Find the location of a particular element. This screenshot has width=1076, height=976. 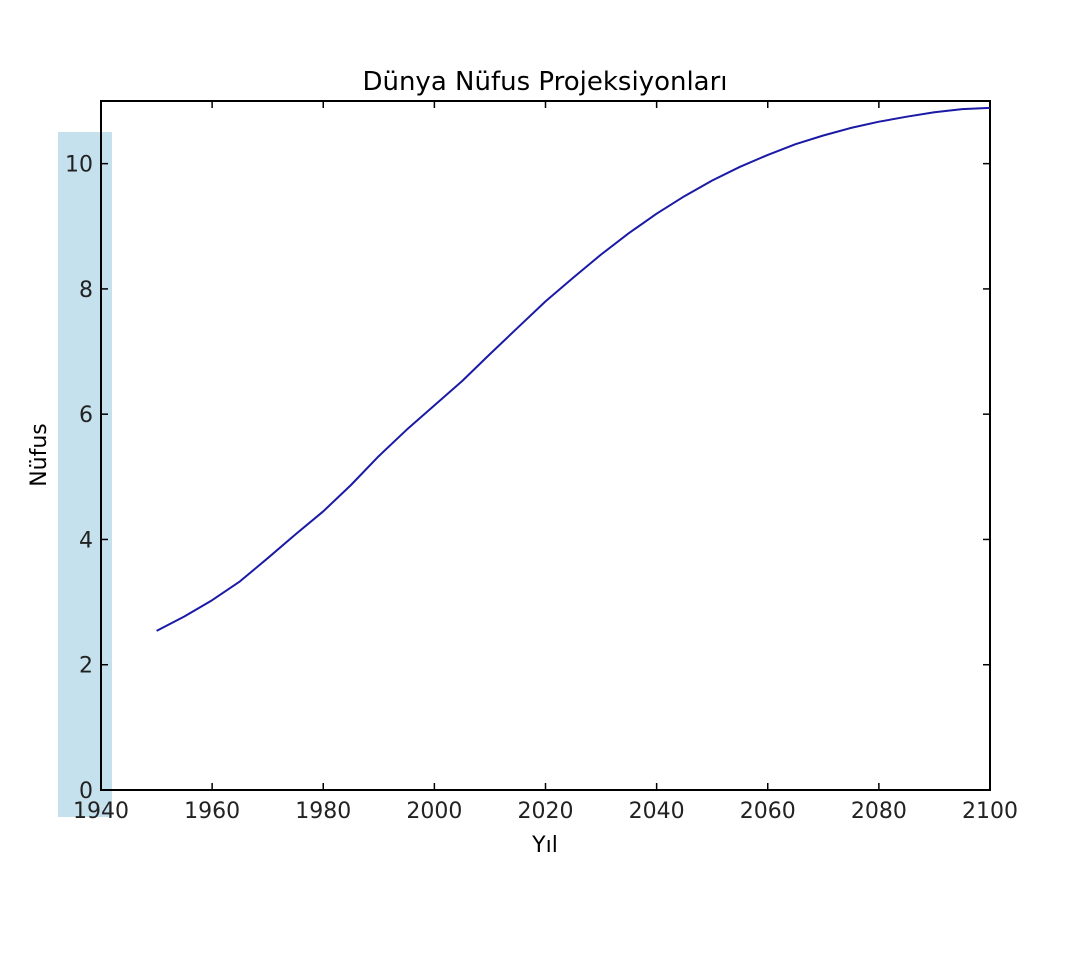

y-tick-label: 10 is located at coordinates (79, 165).